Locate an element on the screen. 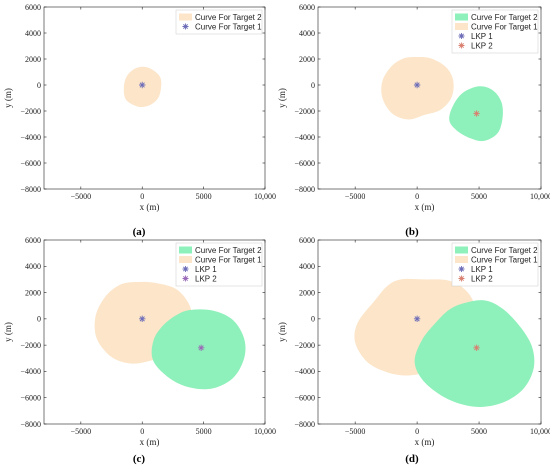  panel-caption: (c) is located at coordinates (139, 459).